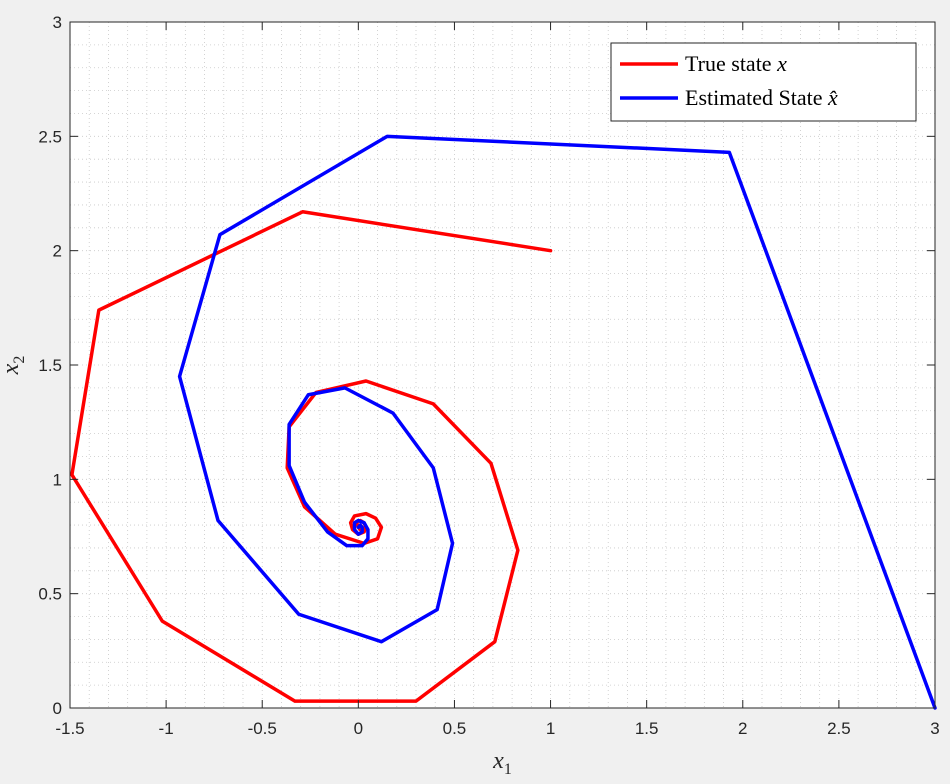 The image size is (950, 784). I want to click on legend-label-estimated-state: Estimated State, so click(753, 97).